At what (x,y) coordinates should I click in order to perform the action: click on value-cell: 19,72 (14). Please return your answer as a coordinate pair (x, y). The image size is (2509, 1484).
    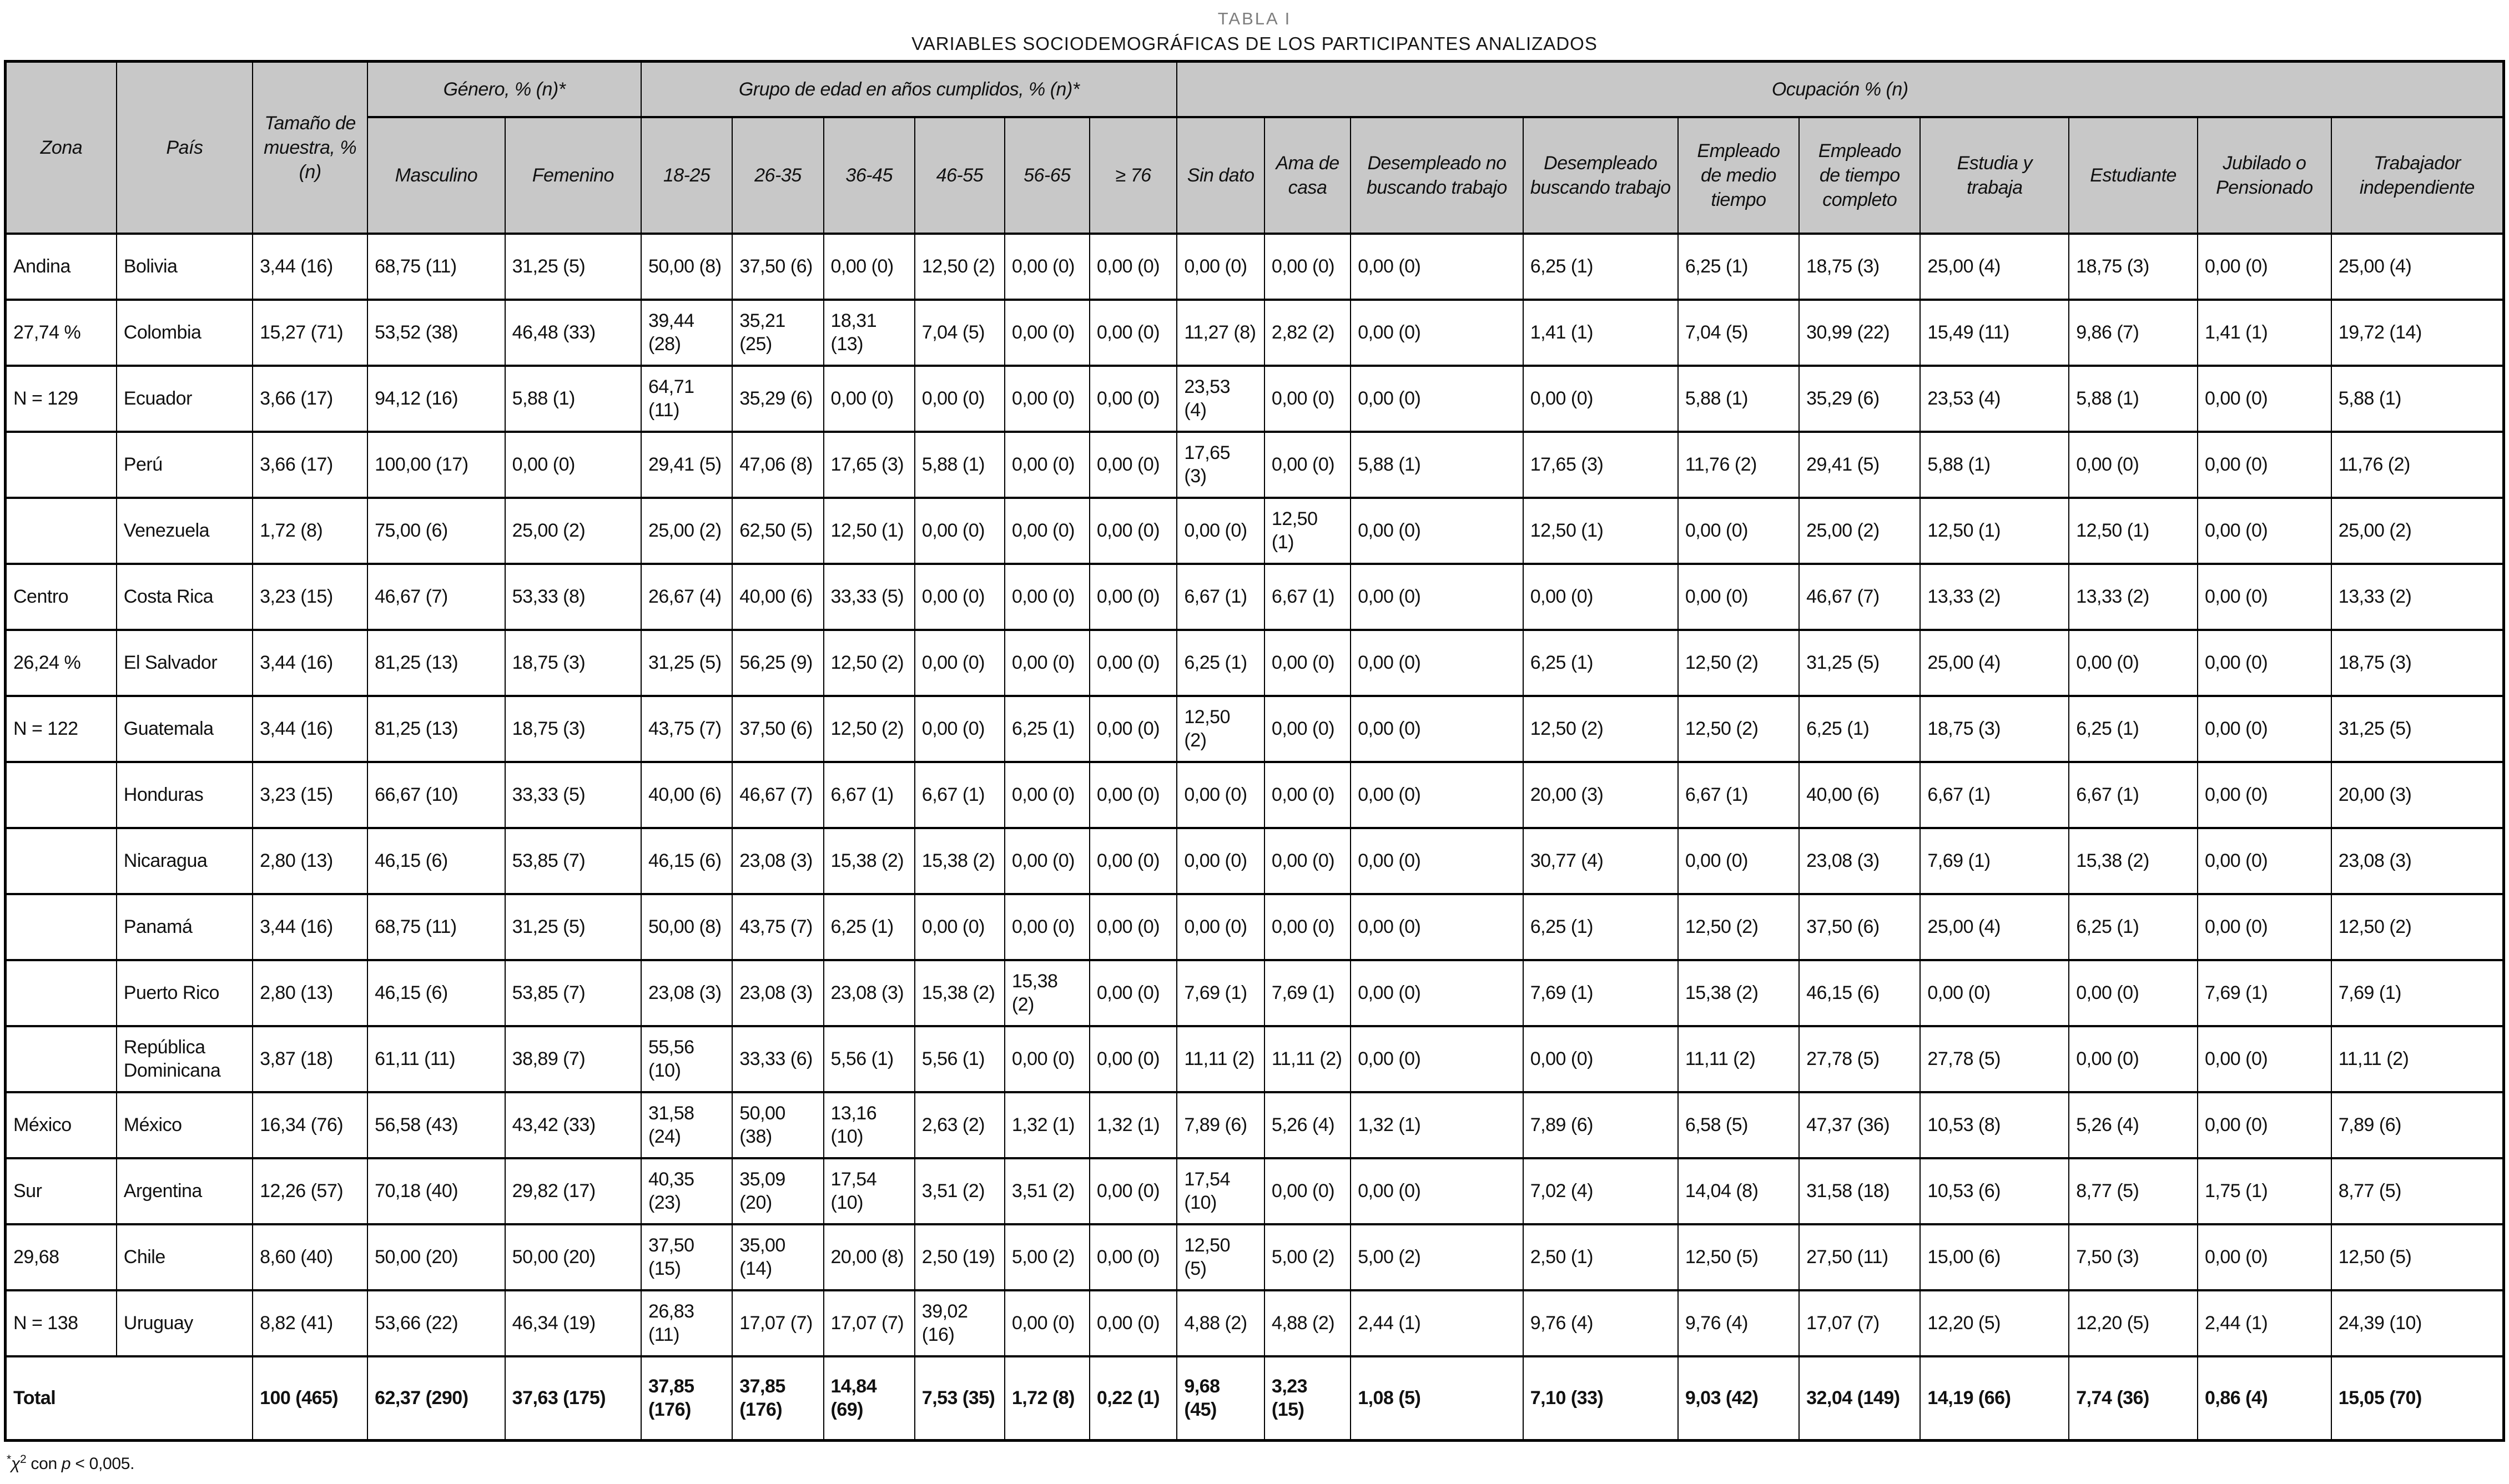
    Looking at the image, I should click on (2417, 332).